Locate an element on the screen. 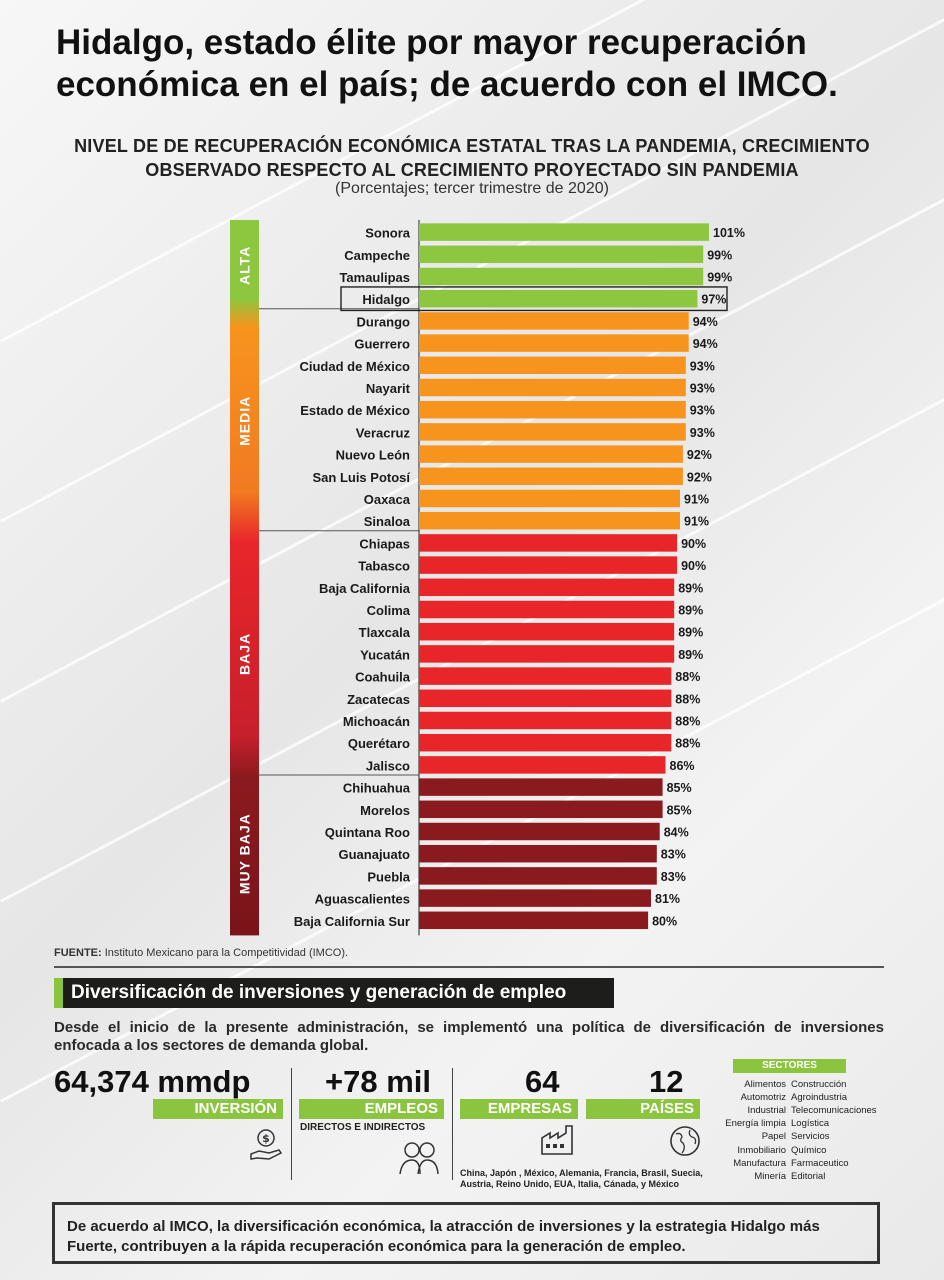  jobs-sublabel: DIRECTOS E INDIRECTOS is located at coordinates (363, 1127).